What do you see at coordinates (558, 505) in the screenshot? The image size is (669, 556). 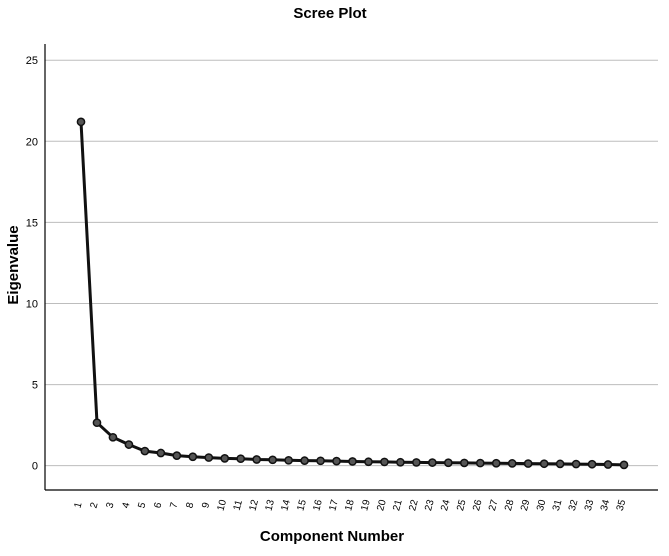 I see `x-tick-label: 31` at bounding box center [558, 505].